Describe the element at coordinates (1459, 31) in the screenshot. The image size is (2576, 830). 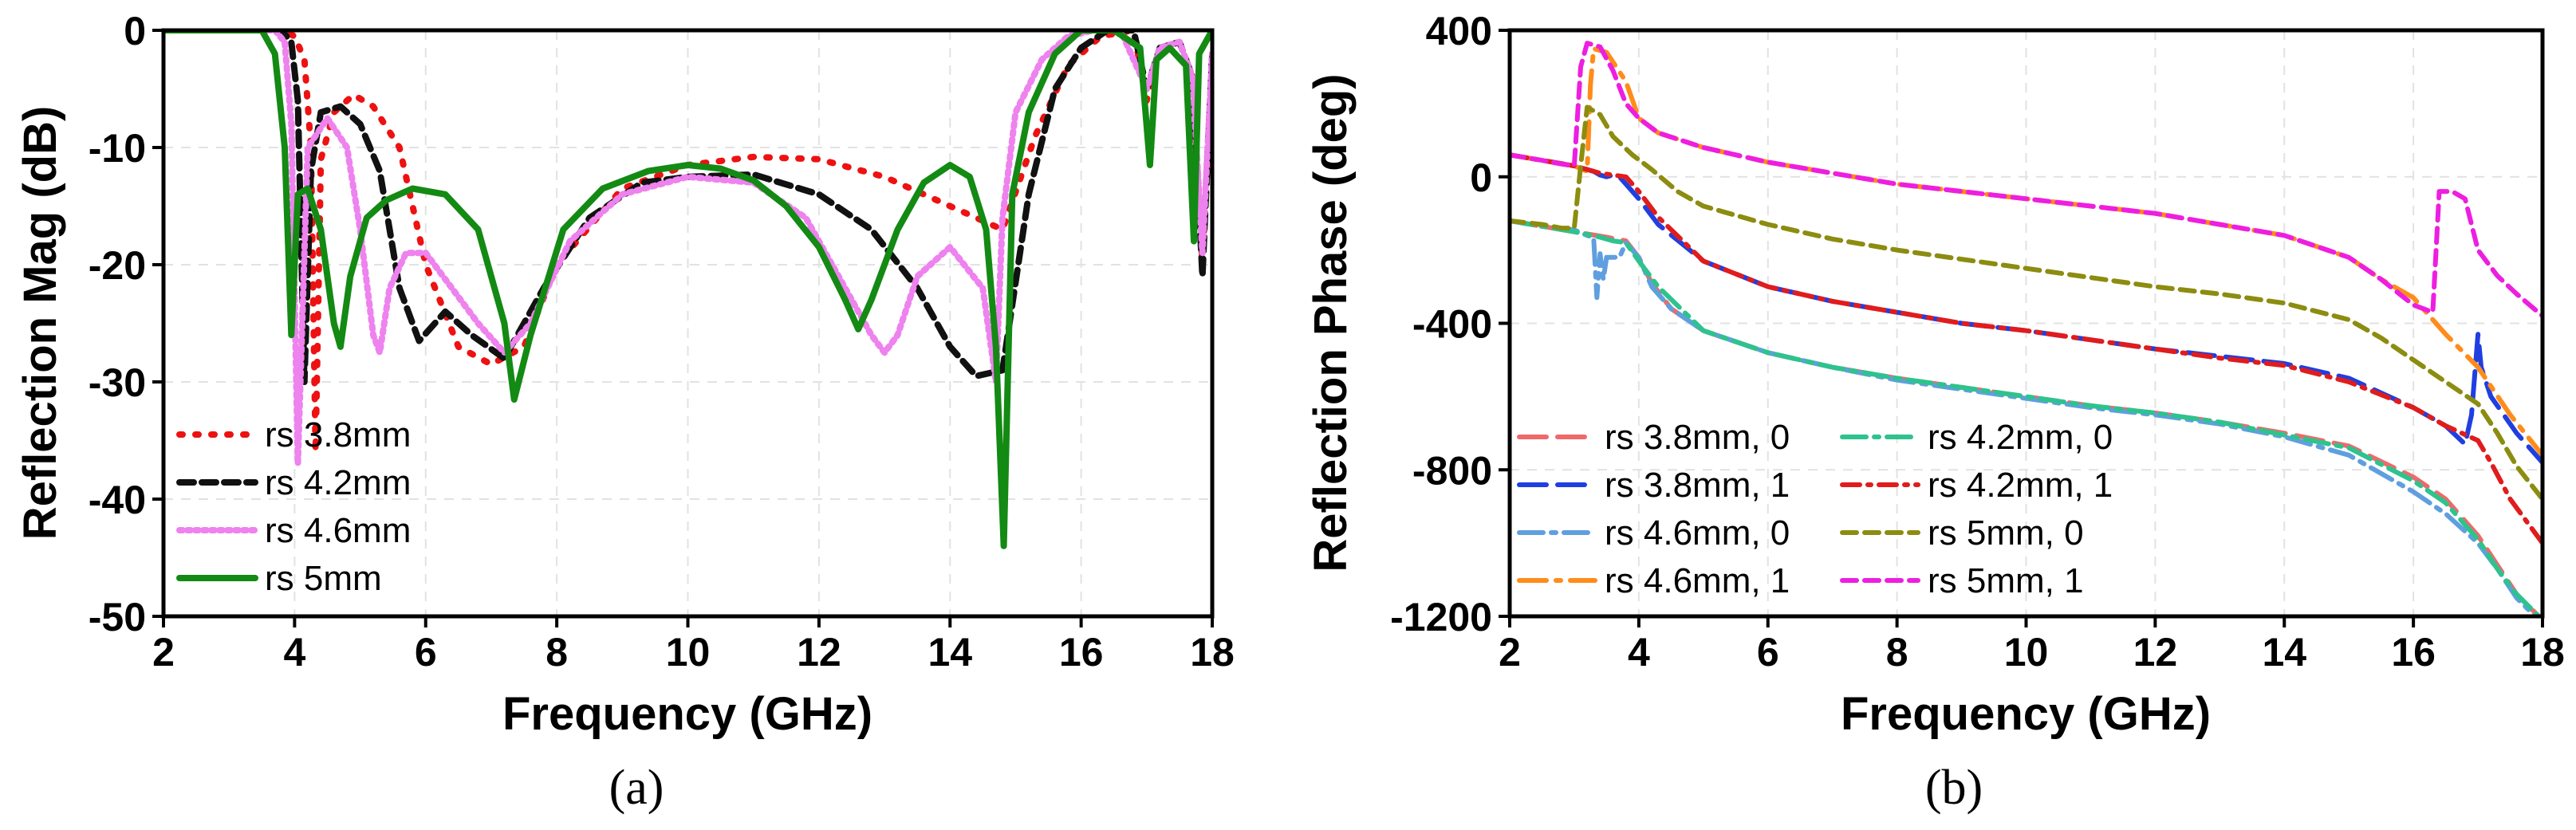
I see `y-tick-label: 400` at that location.